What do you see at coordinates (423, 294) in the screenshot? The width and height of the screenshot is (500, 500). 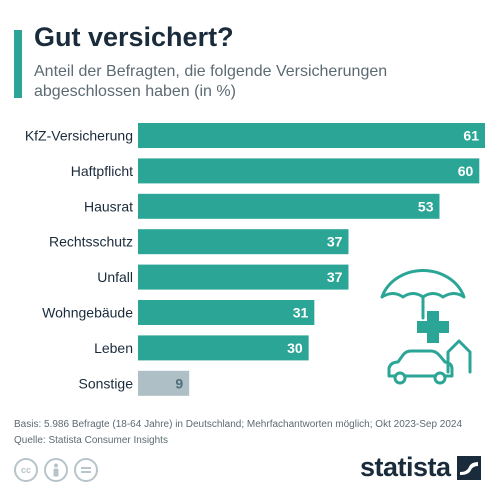 I see `umbrella-icon` at bounding box center [423, 294].